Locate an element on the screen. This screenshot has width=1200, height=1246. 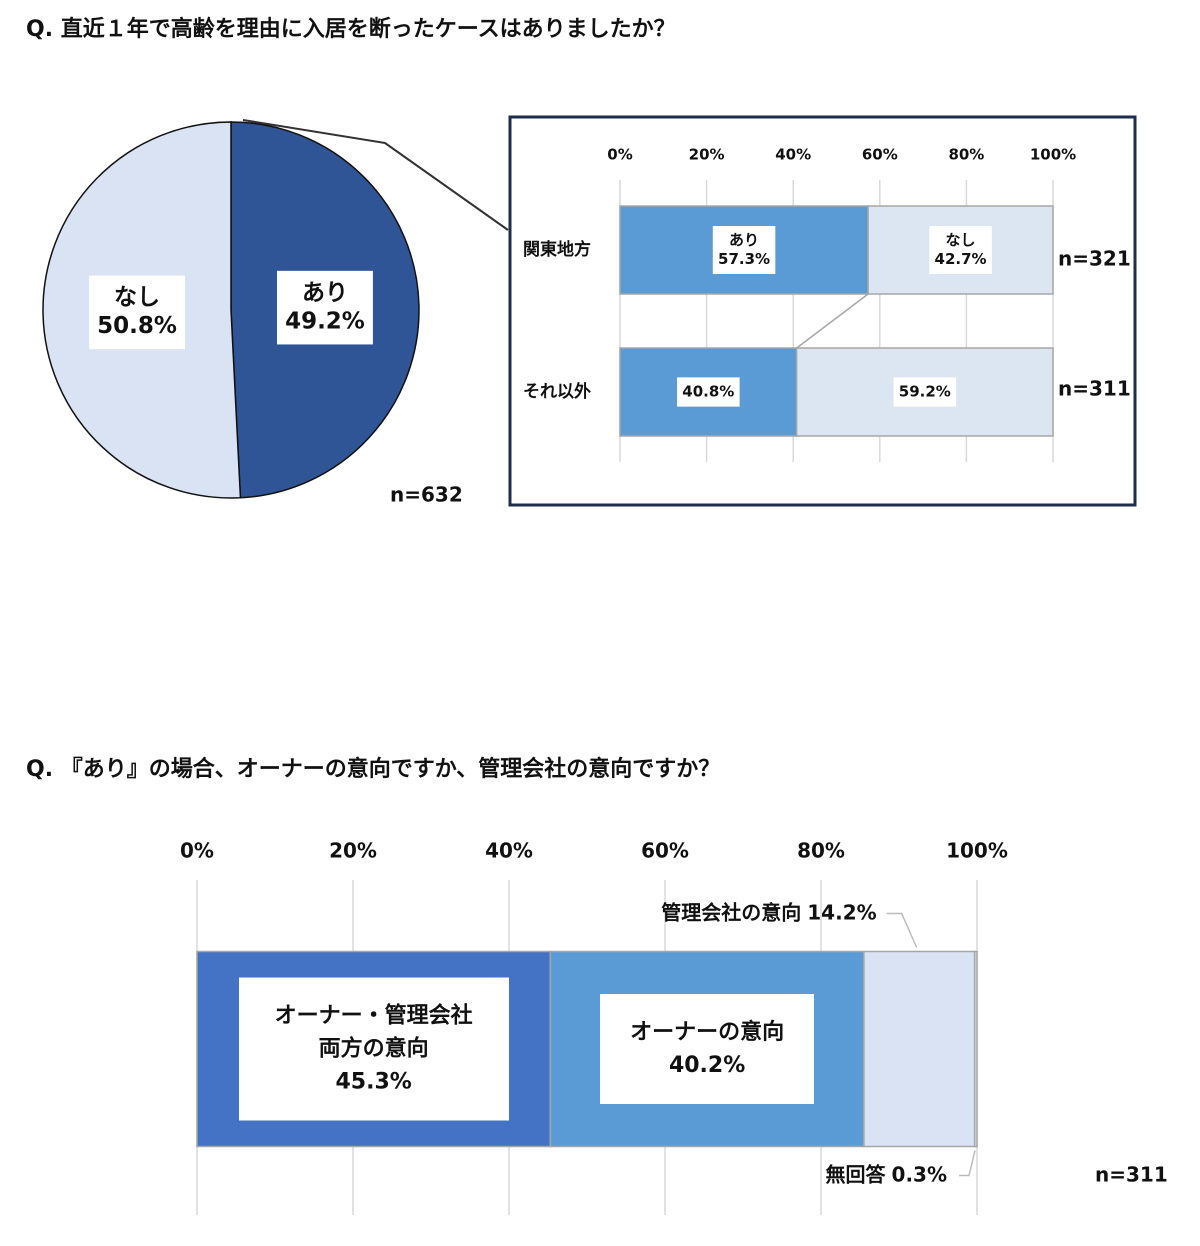
data-label: オーナーの意向 40.2% is located at coordinates (707, 1049).